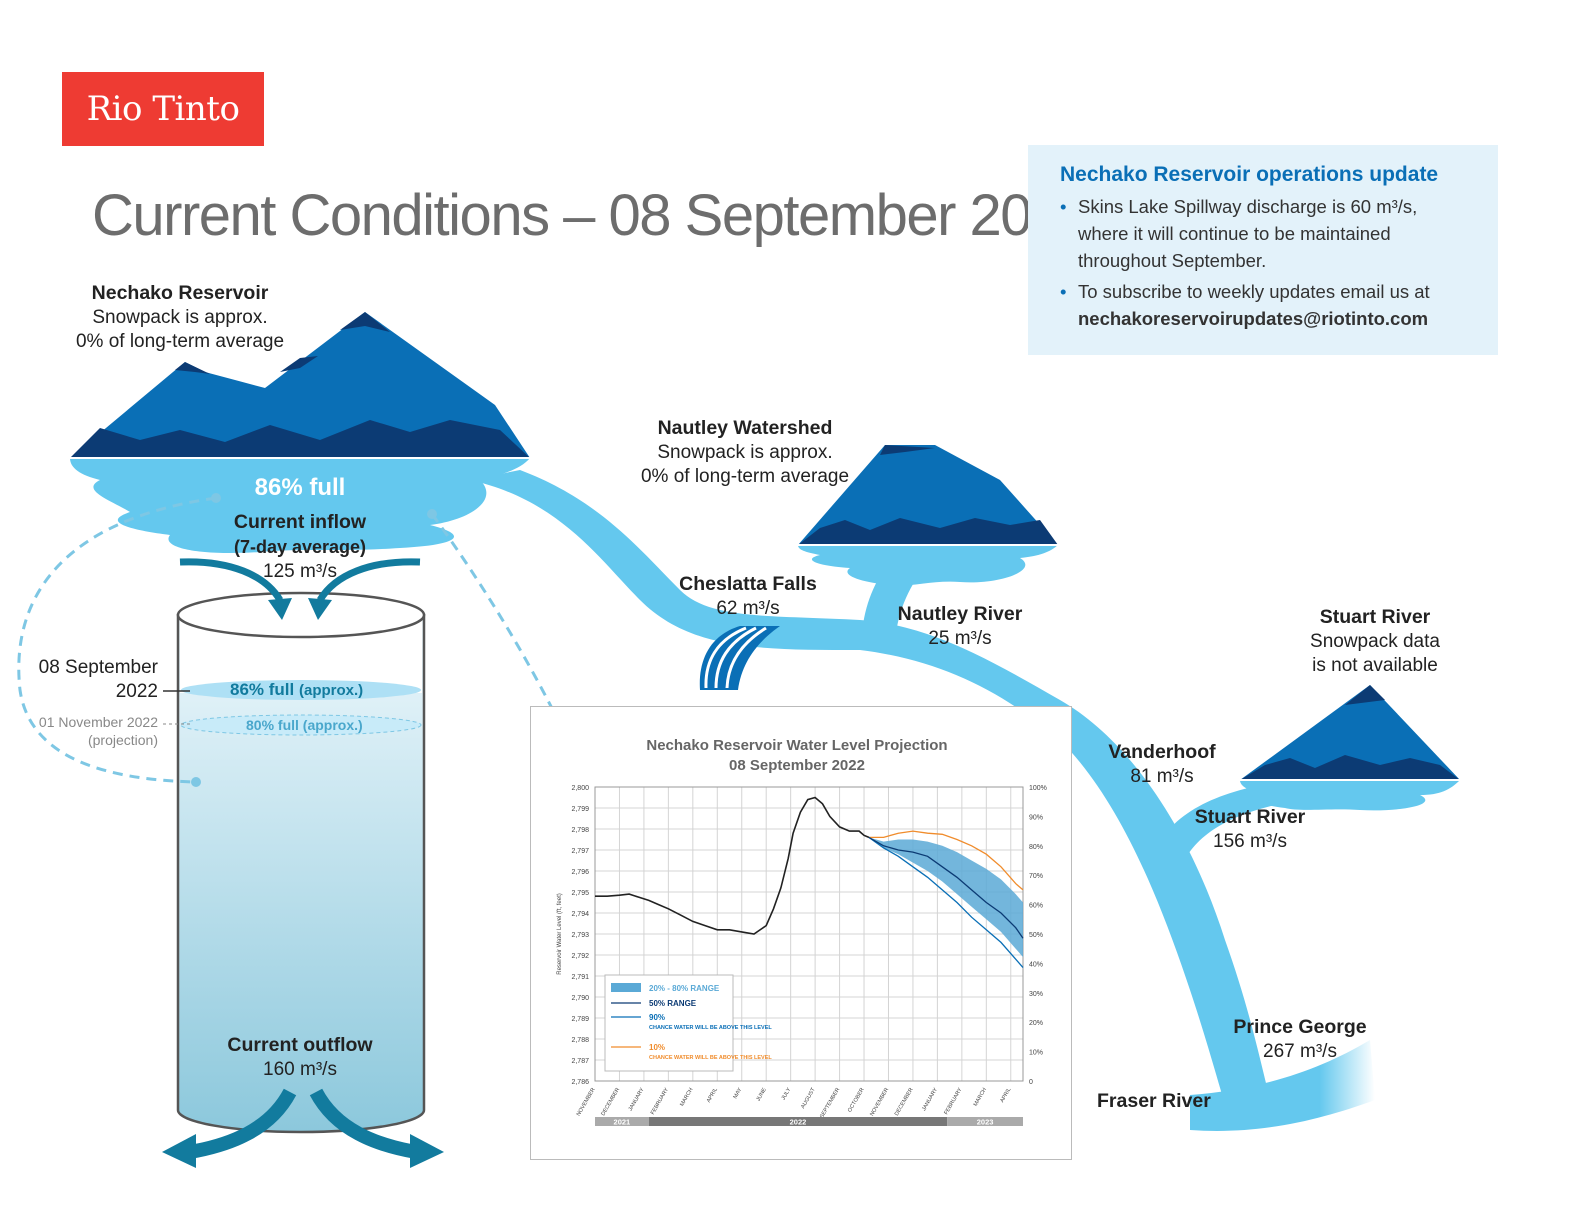 Image resolution: width=1584 pixels, height=1224 pixels. Describe the element at coordinates (304, 725) in the screenshot. I see `projection-level-text: 80% full (approx.)` at that location.